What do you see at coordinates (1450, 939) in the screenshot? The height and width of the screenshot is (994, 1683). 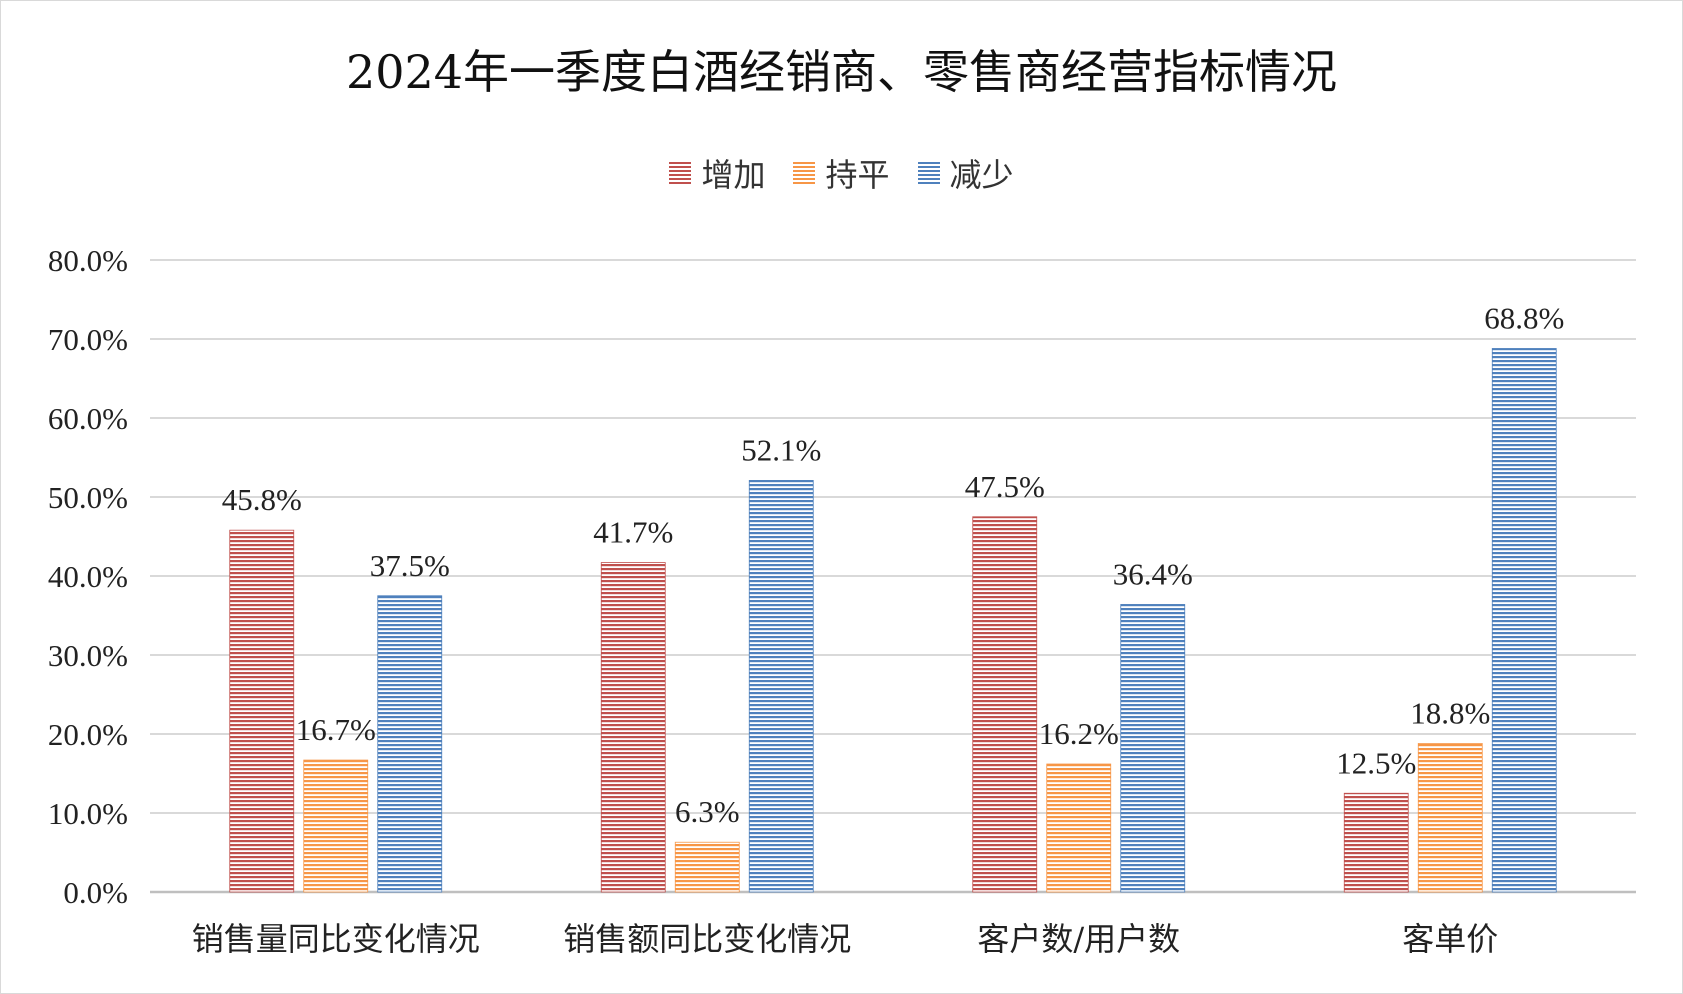 I see `x-category-label: 客单价` at bounding box center [1450, 939].